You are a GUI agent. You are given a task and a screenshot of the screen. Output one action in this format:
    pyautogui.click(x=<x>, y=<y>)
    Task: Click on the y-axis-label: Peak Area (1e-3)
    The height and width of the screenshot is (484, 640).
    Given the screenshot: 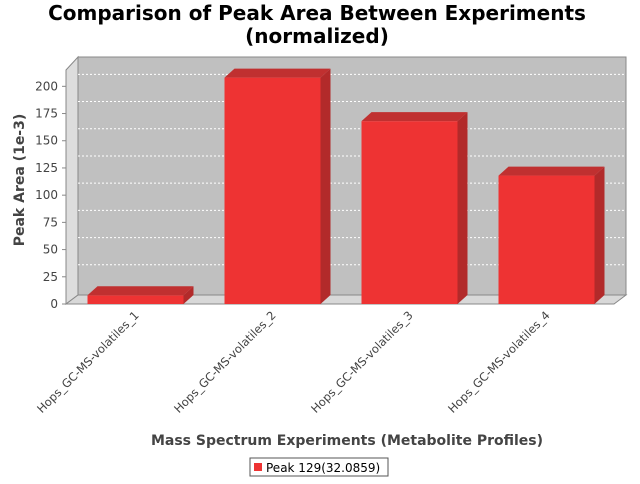 What is the action you would take?
    pyautogui.click(x=20, y=180)
    